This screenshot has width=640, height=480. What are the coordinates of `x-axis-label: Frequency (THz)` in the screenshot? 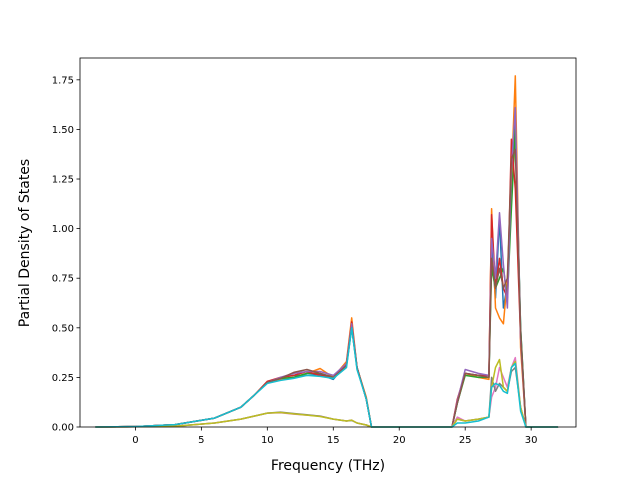 It's located at (328, 466).